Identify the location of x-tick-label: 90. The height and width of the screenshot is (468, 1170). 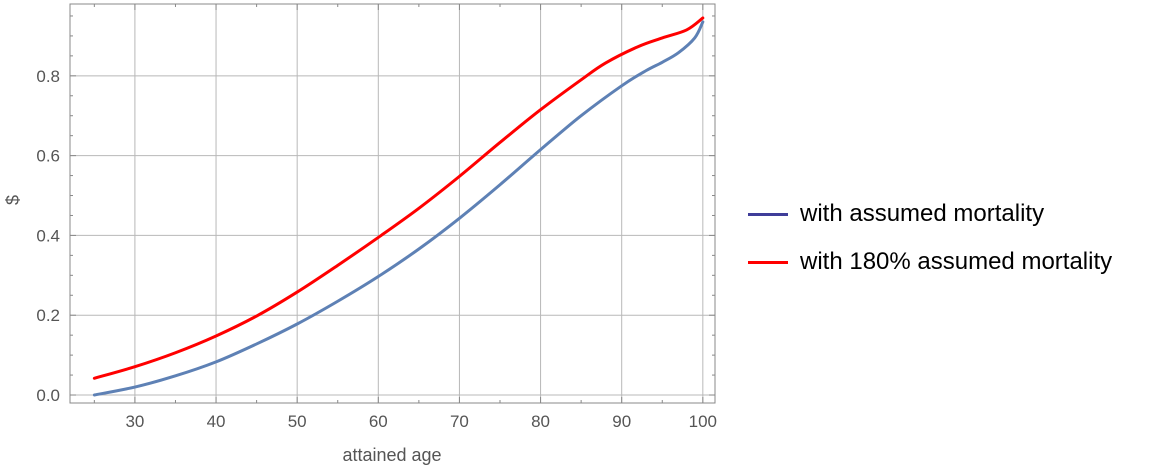
(621, 421).